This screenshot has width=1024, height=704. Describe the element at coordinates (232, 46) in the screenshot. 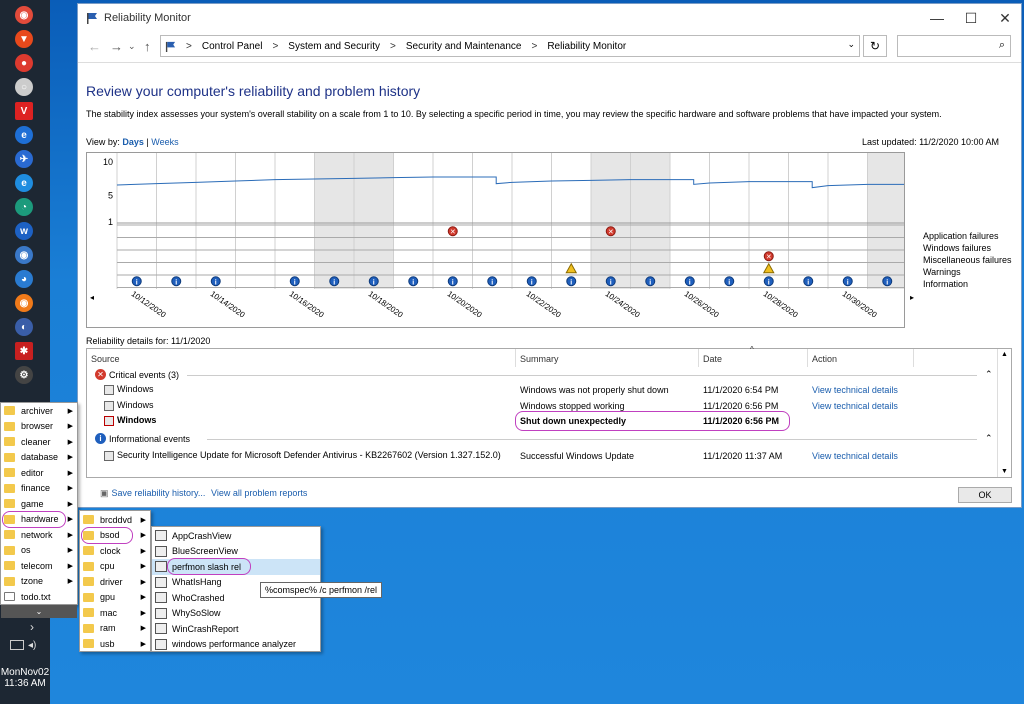

I see `breadcrumb-control-panel: Control Panel` at that location.